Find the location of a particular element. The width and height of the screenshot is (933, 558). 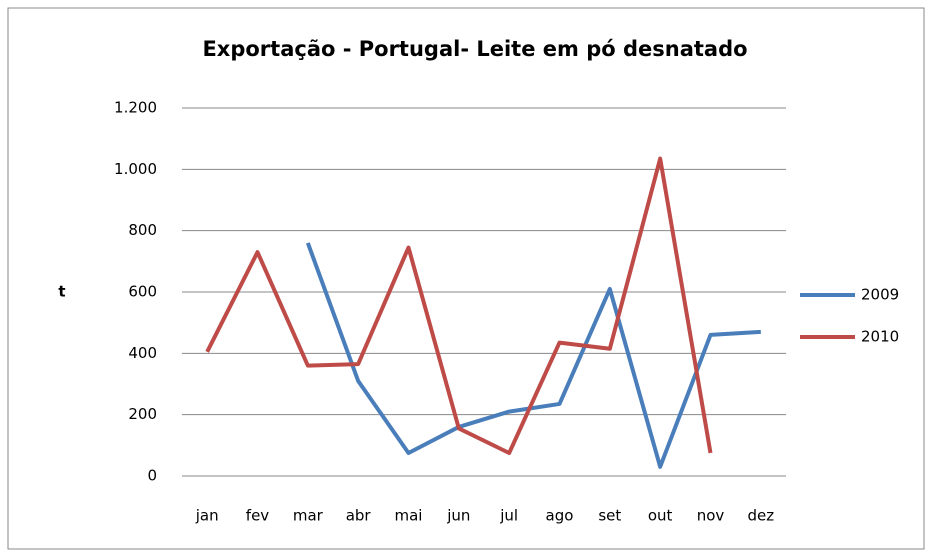

legend-label: 2010 is located at coordinates (880, 337).